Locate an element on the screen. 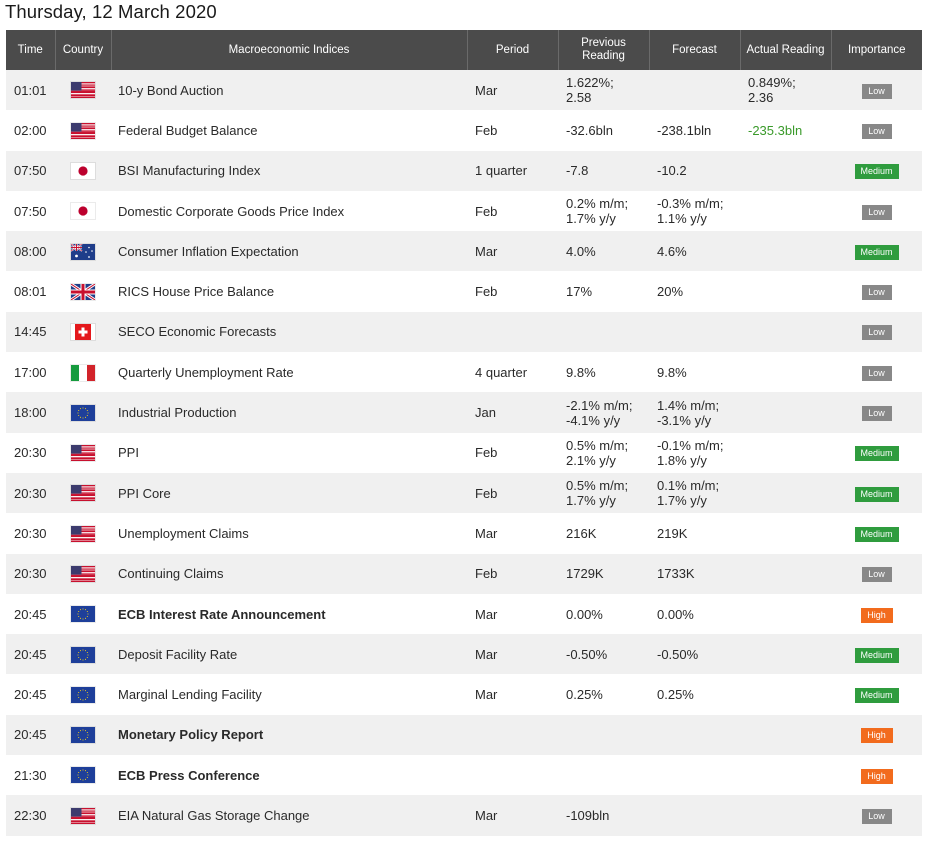 This screenshot has width=928, height=844. indicator-cell: Federal Budget Balance is located at coordinates (289, 130).